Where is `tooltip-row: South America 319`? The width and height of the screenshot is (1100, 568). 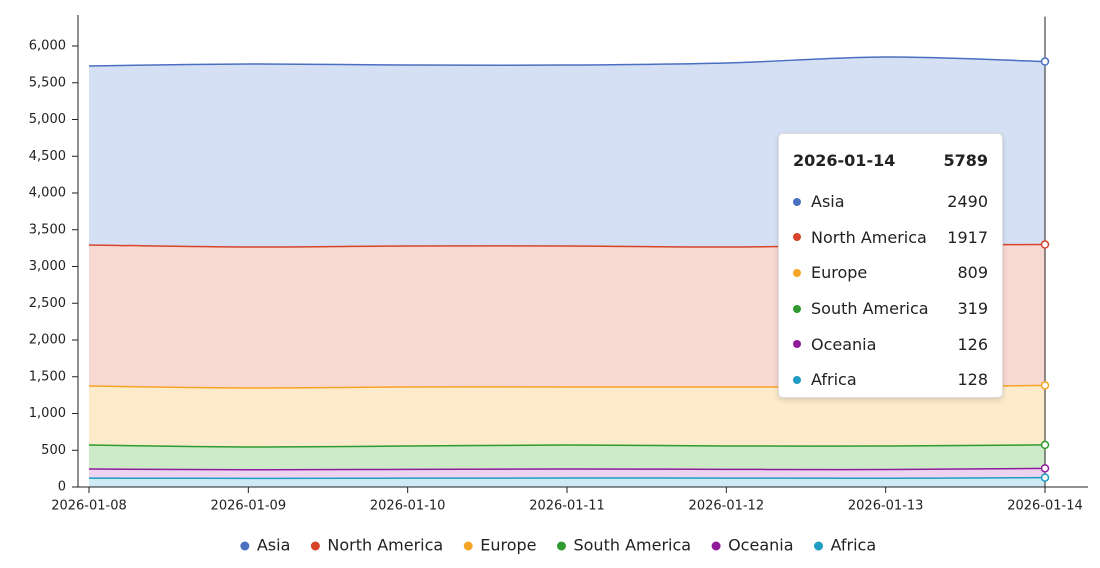
tooltip-row: South America 319 is located at coordinates (890, 309).